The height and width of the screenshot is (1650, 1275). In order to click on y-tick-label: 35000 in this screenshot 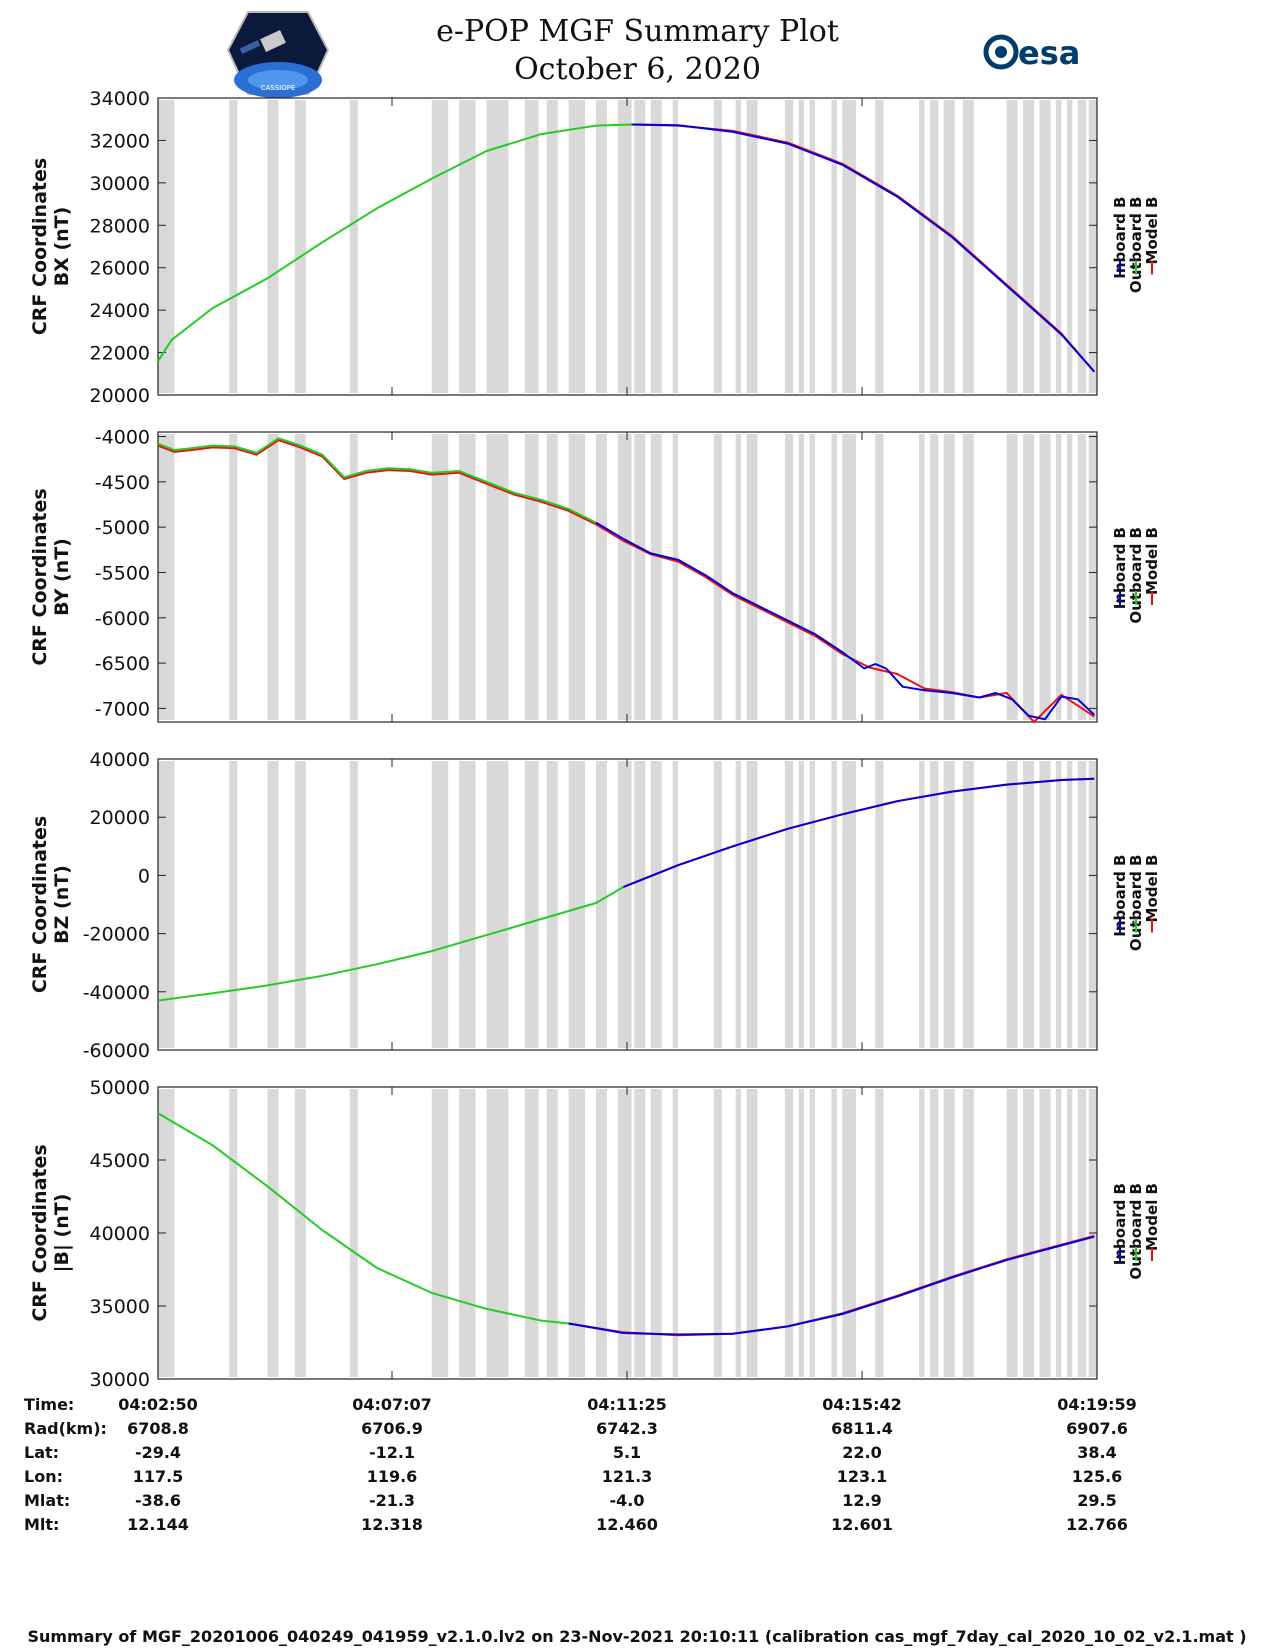, I will do `click(120, 1307)`.